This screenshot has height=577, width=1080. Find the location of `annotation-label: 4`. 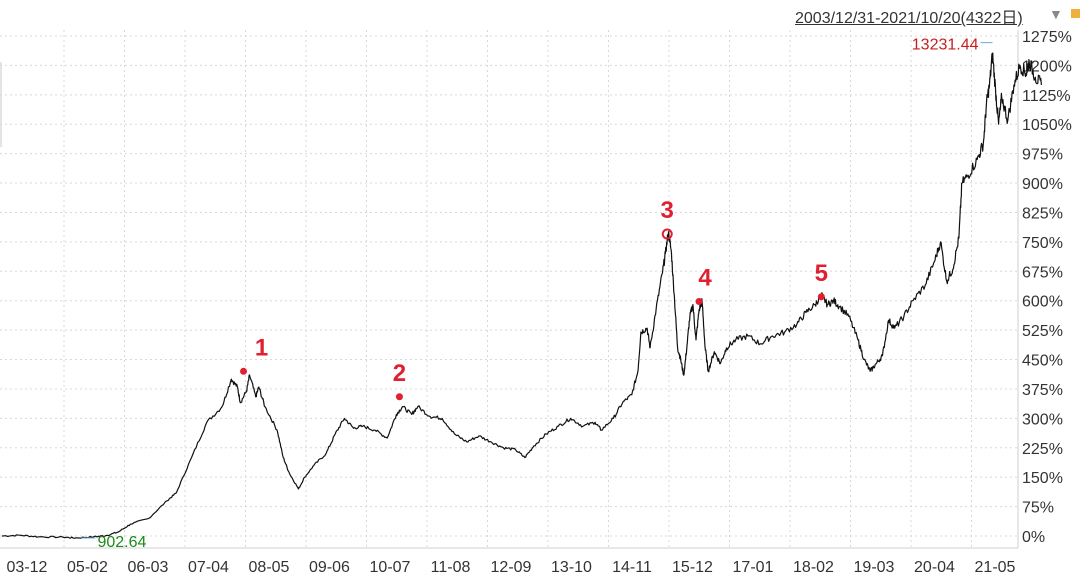

annotation-label: 4 is located at coordinates (705, 277).